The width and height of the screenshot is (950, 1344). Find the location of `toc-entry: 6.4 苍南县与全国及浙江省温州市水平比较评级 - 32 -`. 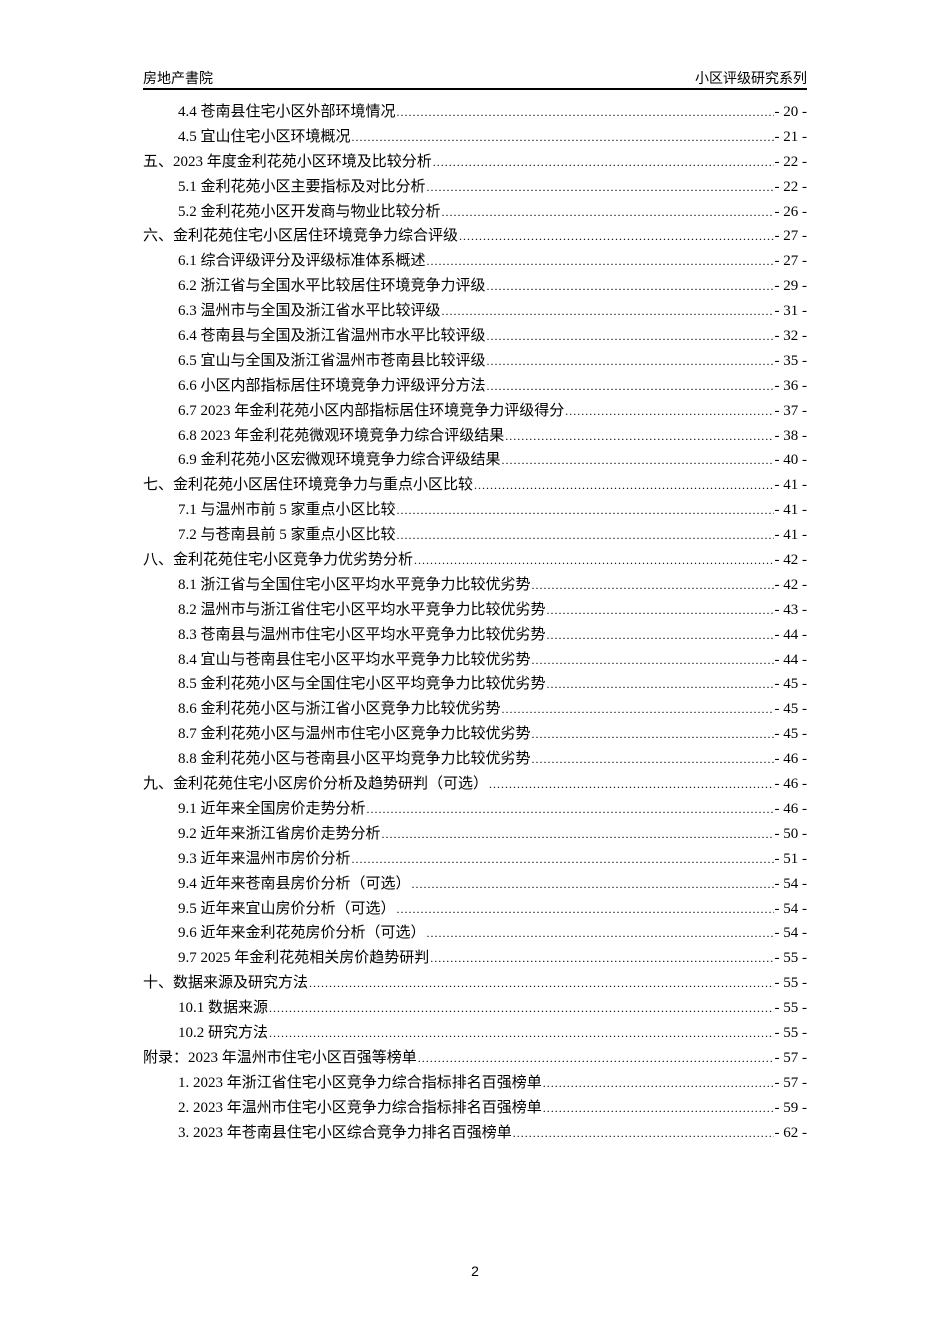

toc-entry: 6.4 苍南县与全国及浙江省温州市水平比较评级 - 32 - is located at coordinates (475, 336).